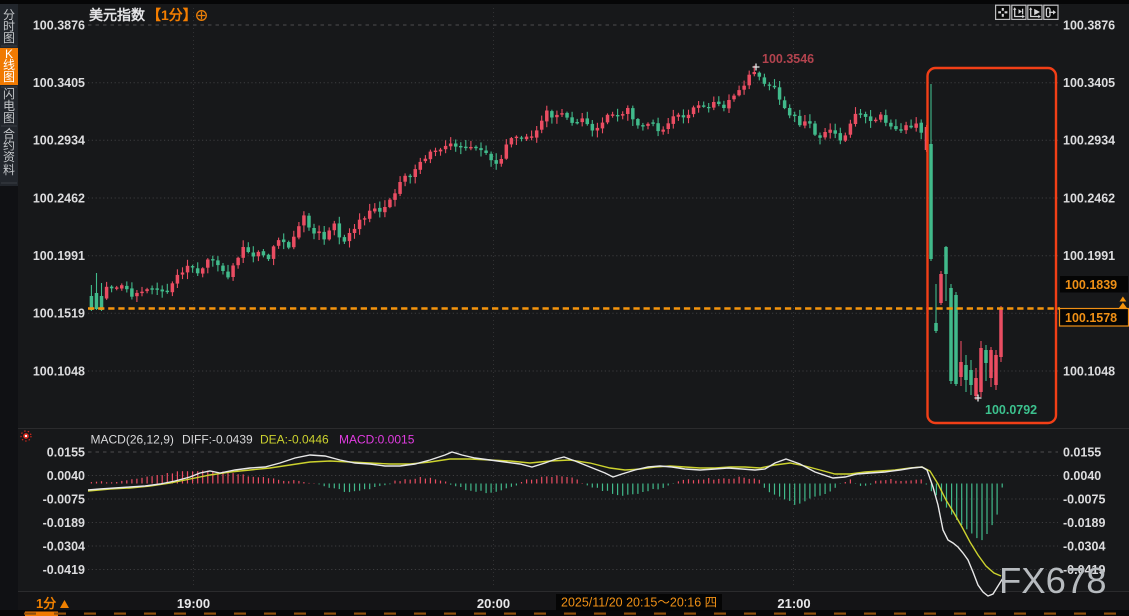  I want to click on svg-text: 料, so click(9, 170).